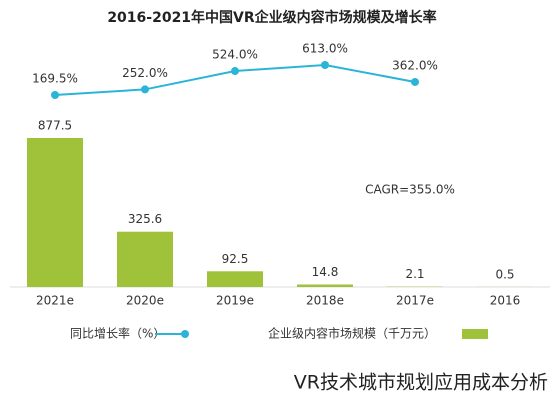 The image size is (560, 400). I want to click on x-tick-label: 2016, so click(505, 301).